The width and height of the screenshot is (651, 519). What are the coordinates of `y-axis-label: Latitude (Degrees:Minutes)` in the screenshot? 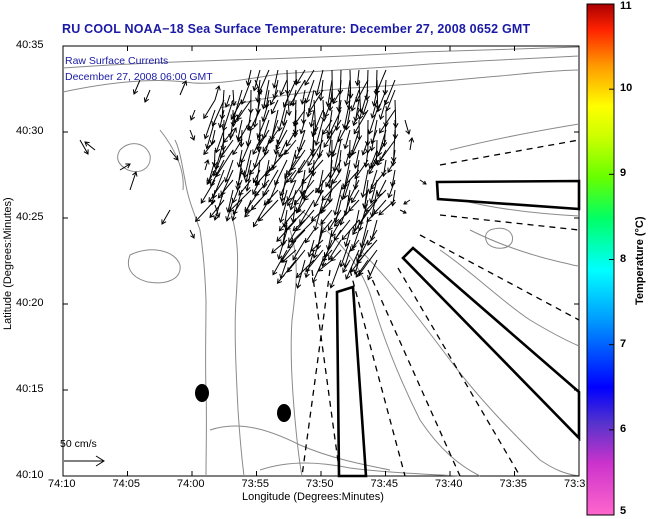 It's located at (8, 263).